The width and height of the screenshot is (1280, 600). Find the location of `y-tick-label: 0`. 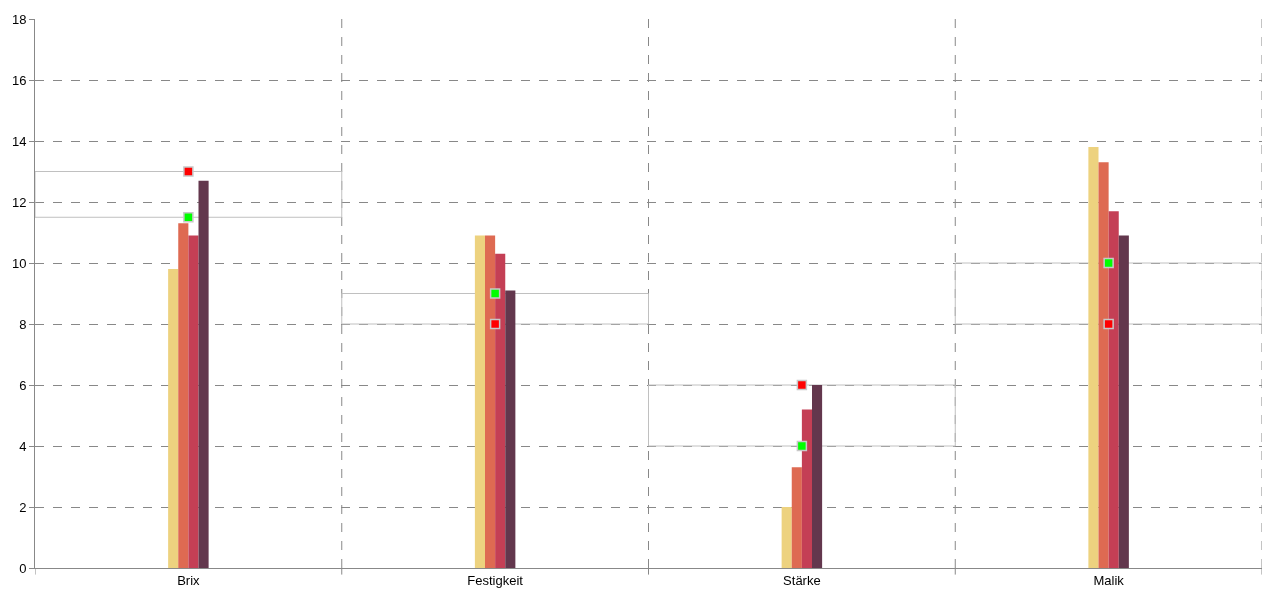

y-tick-label: 0 is located at coordinates (23, 568).